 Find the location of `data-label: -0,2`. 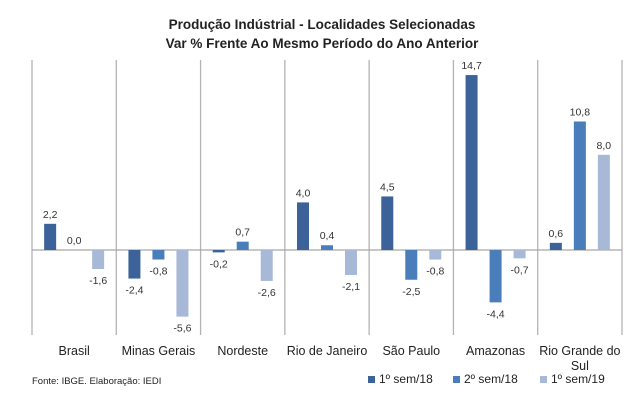

data-label: -0,2 is located at coordinates (219, 264).